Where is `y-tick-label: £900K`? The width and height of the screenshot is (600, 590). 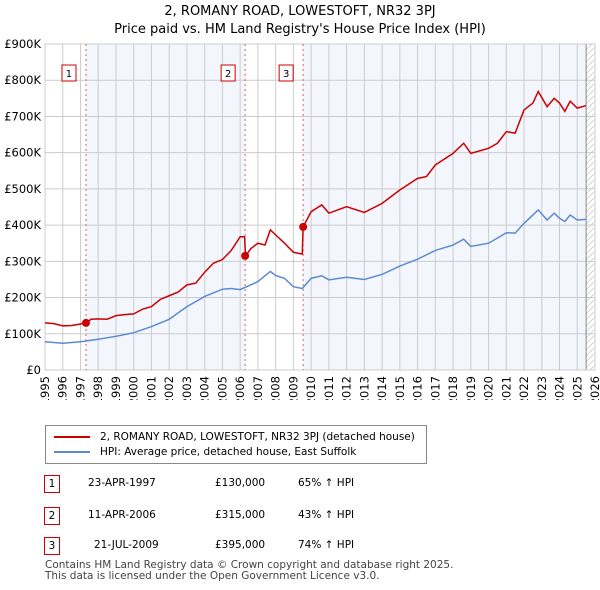 y-tick-label: £900K is located at coordinates (22, 44).